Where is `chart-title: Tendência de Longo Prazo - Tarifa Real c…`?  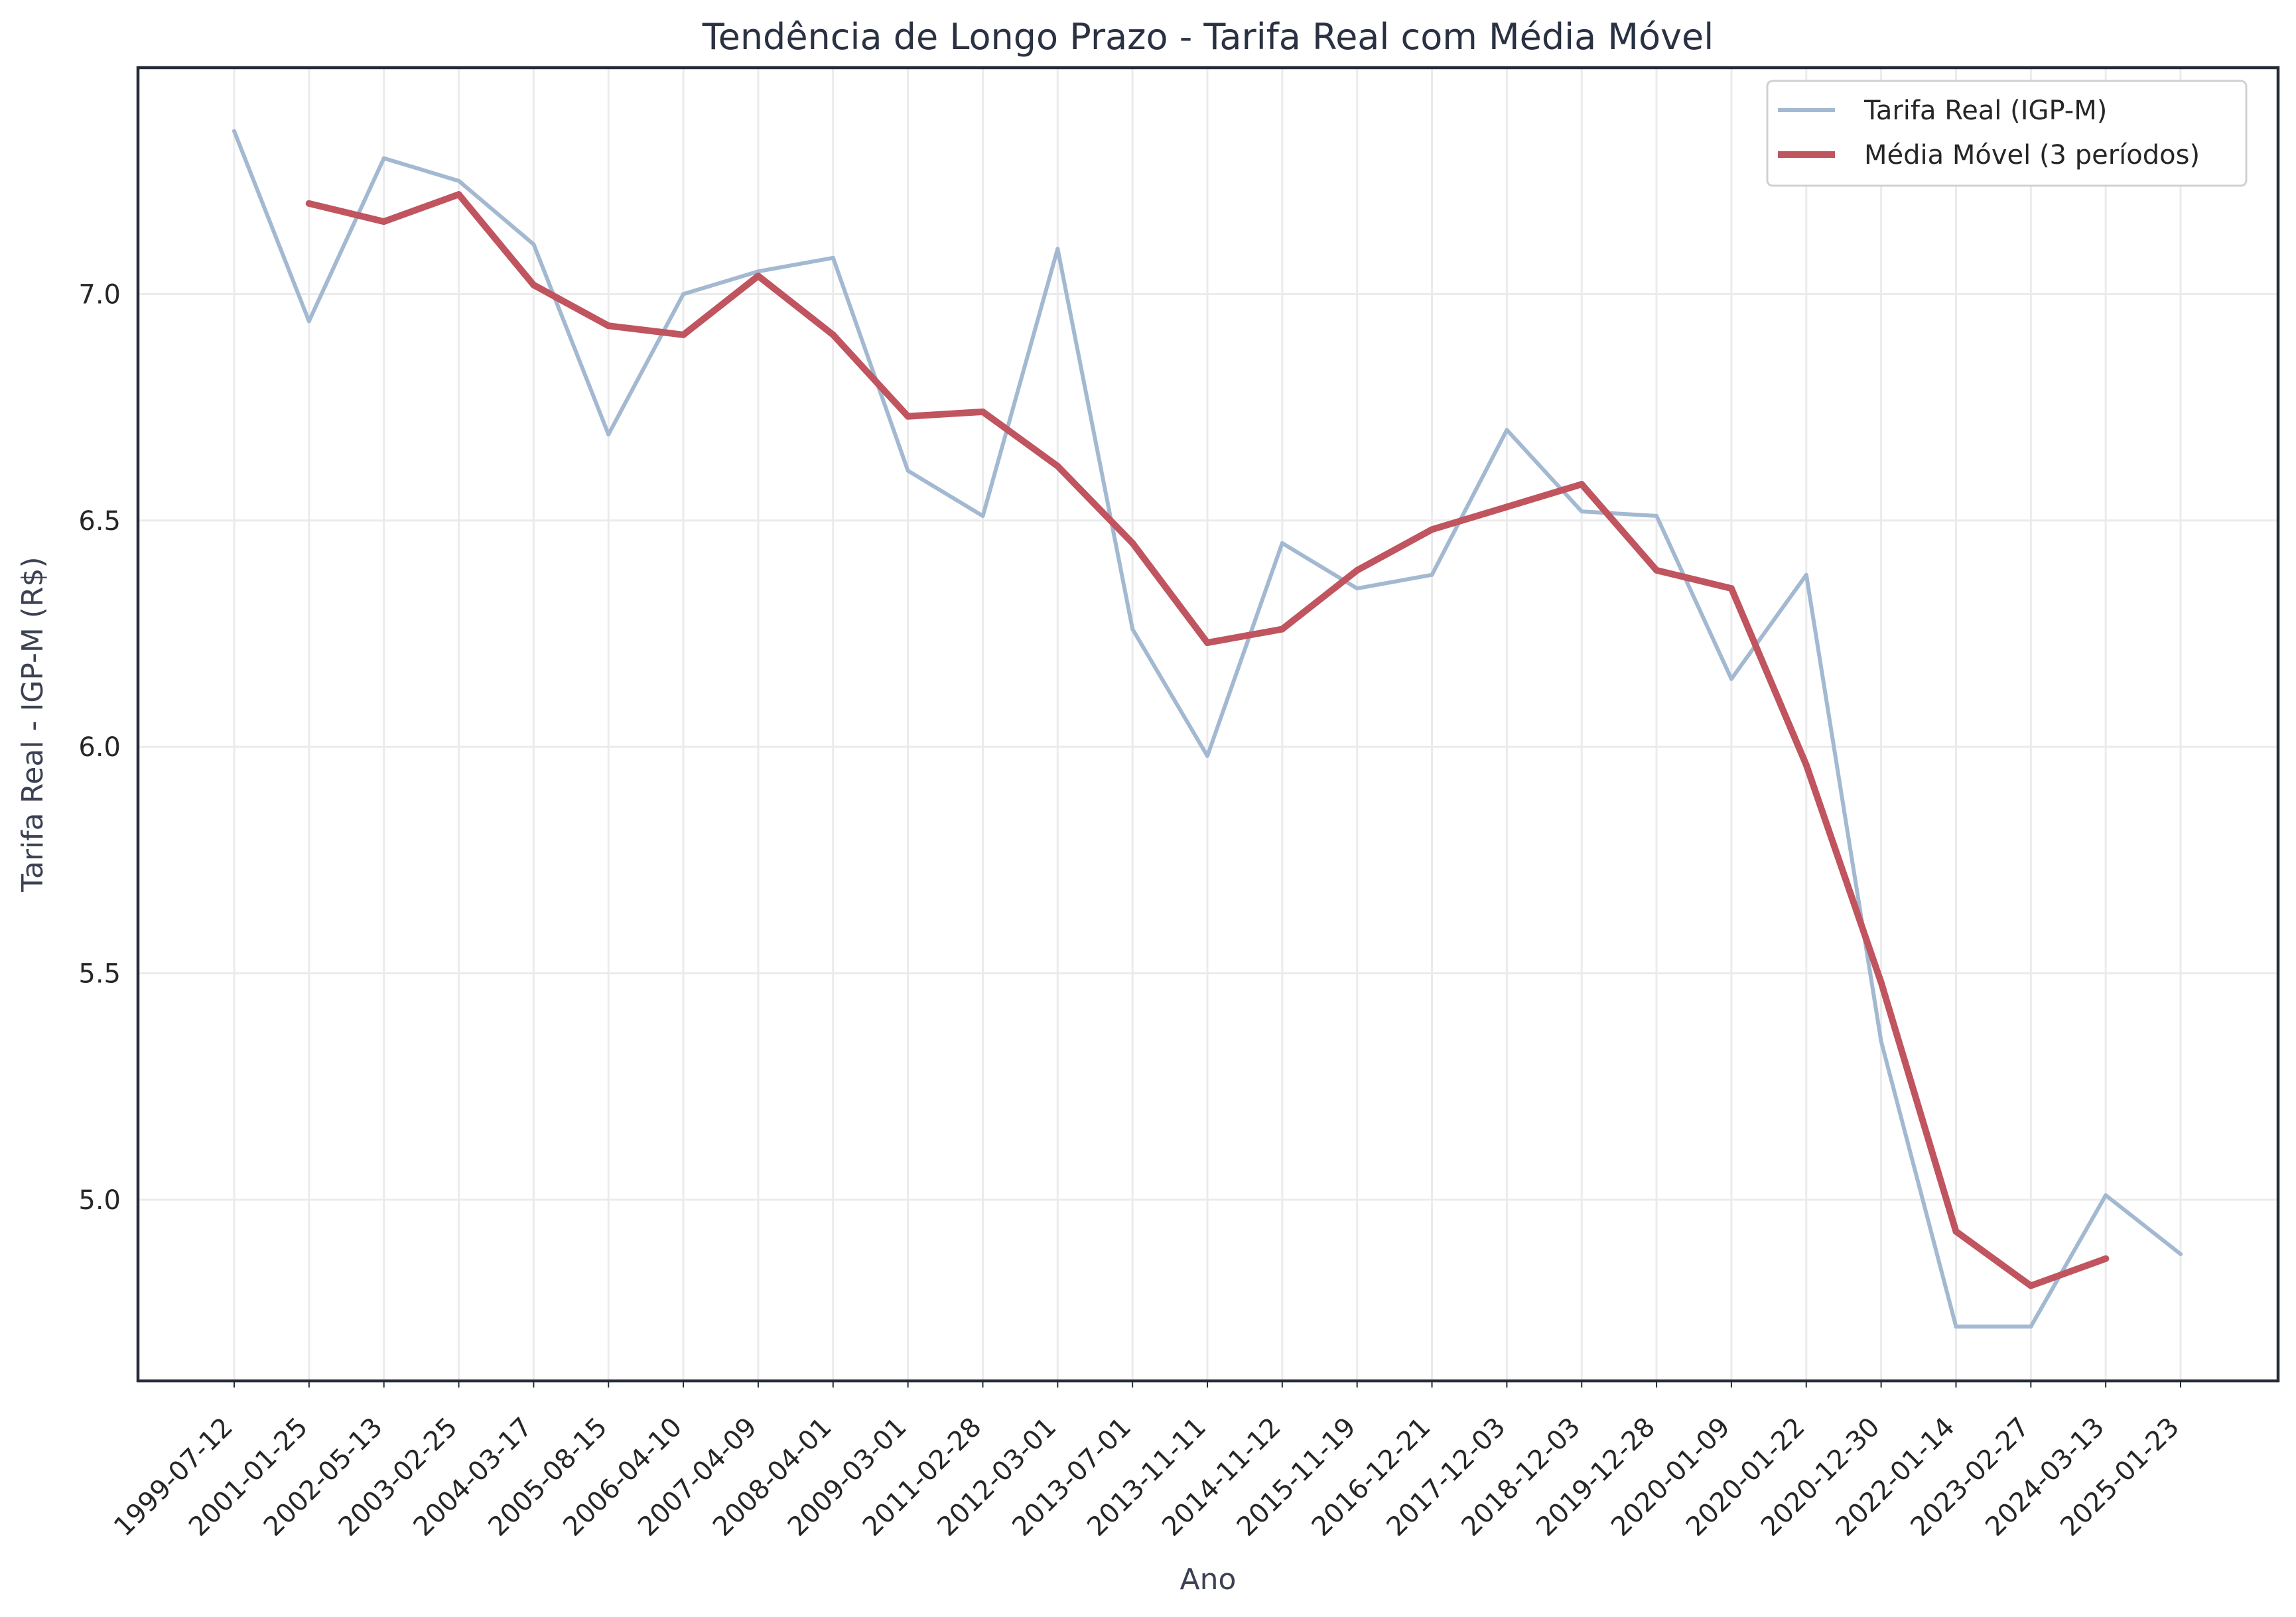 chart-title: Tendência de Longo Prazo - Tarifa Real c… is located at coordinates (1208, 37).